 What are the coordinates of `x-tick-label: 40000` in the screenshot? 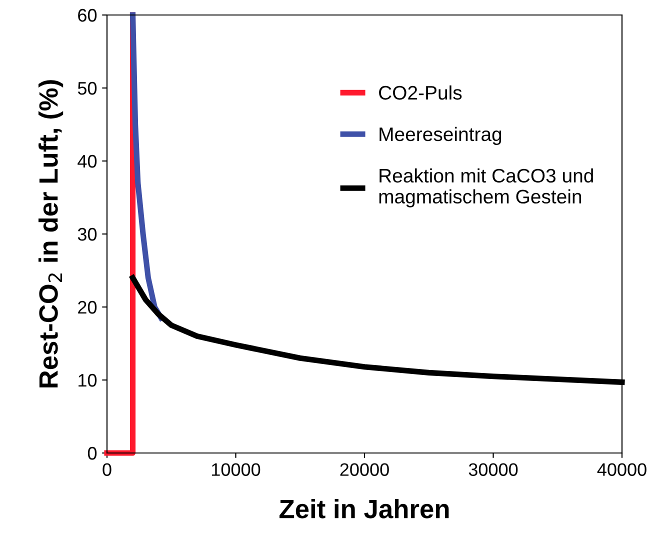 It's located at (621, 469).